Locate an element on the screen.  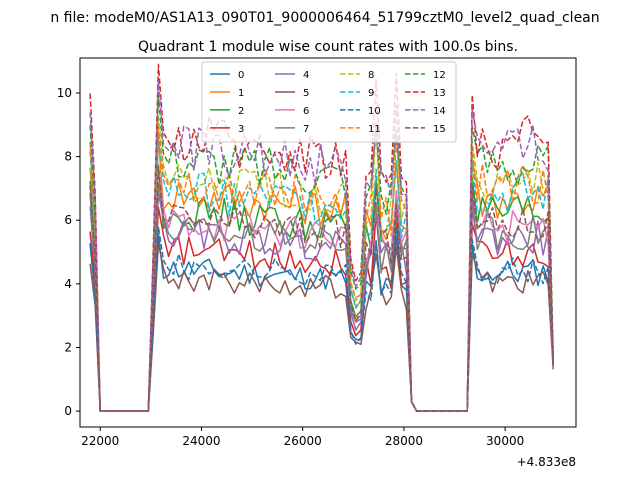
y-tick-label: 4 is located at coordinates (68, 284).